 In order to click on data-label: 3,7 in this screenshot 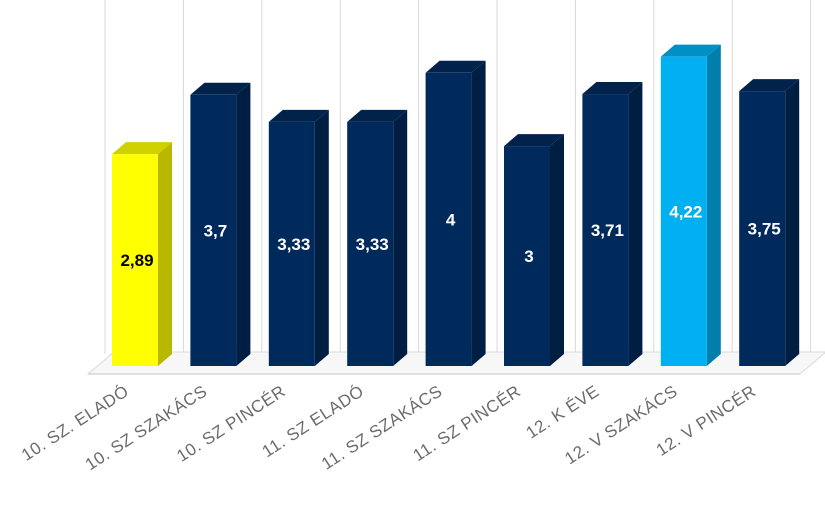, I will do `click(216, 230)`.